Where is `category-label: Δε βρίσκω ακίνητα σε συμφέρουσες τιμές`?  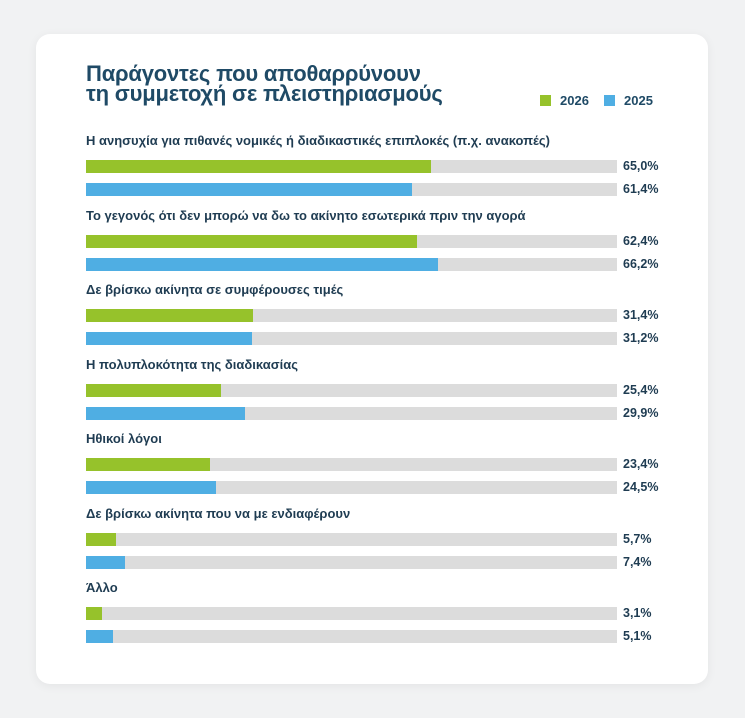
category-label: Δε βρίσκω ακίνητα σε συμφέρουσες τιμές is located at coordinates (215, 289).